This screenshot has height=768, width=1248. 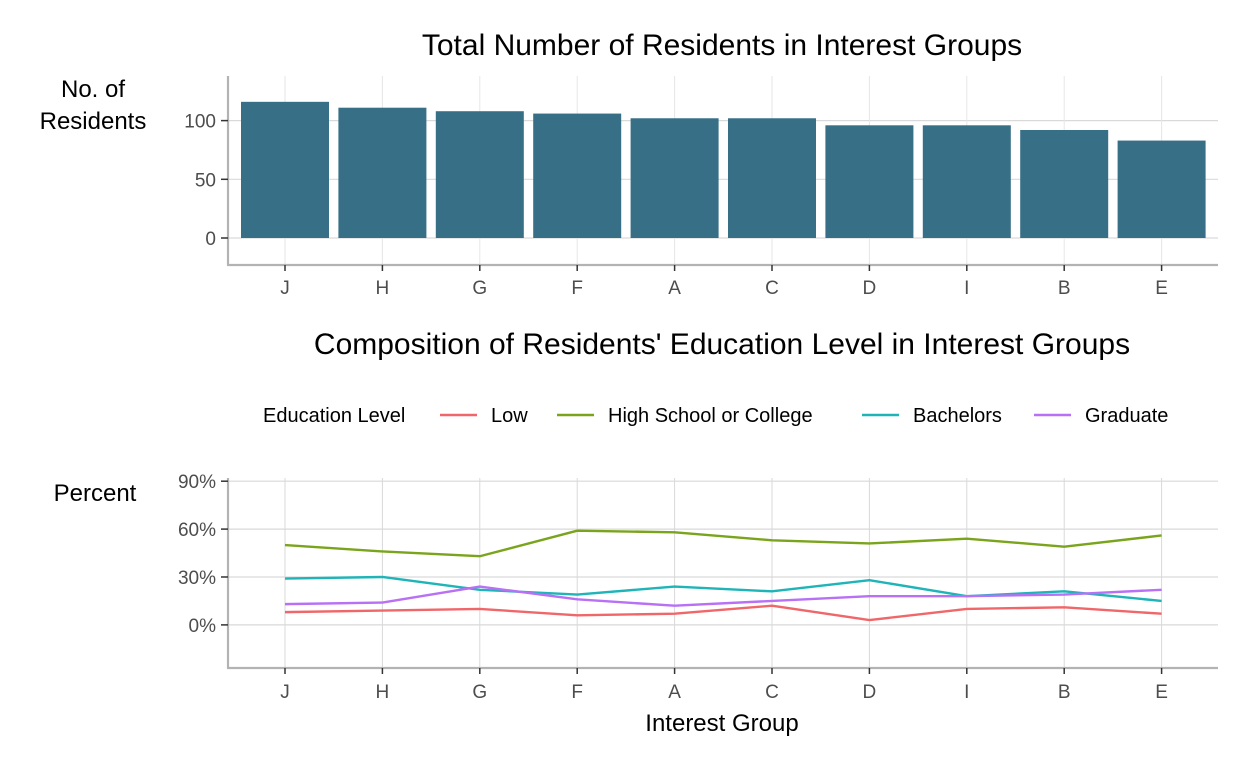 What do you see at coordinates (966, 181) in the screenshot?
I see `bar-I` at bounding box center [966, 181].